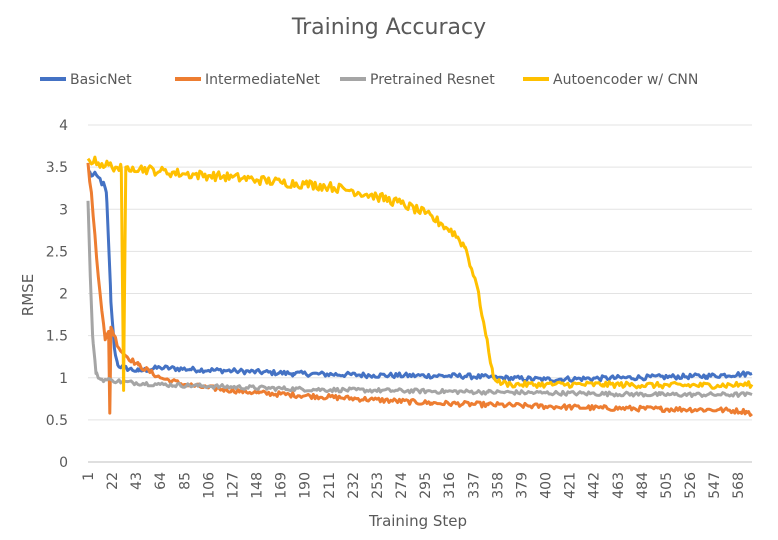  Describe the element at coordinates (63, 379) in the screenshot. I see `y-tick-label: 1` at that location.